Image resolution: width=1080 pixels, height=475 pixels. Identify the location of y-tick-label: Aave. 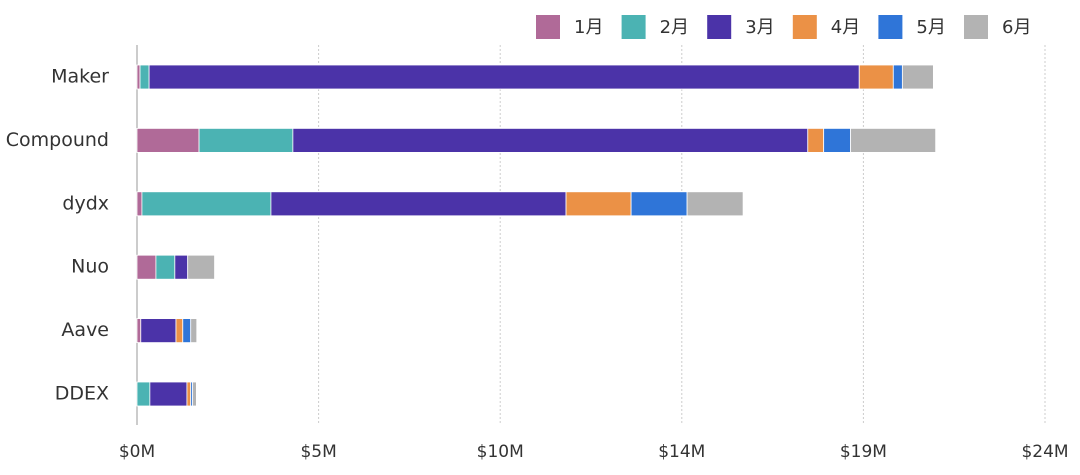
(85, 330).